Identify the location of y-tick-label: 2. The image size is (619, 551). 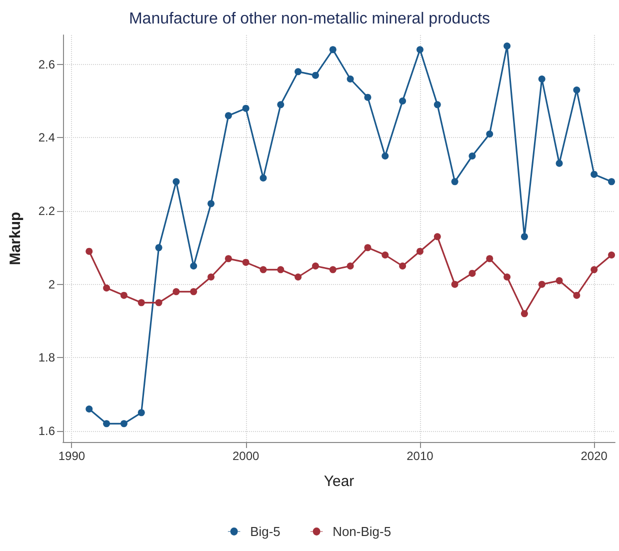
(52, 284).